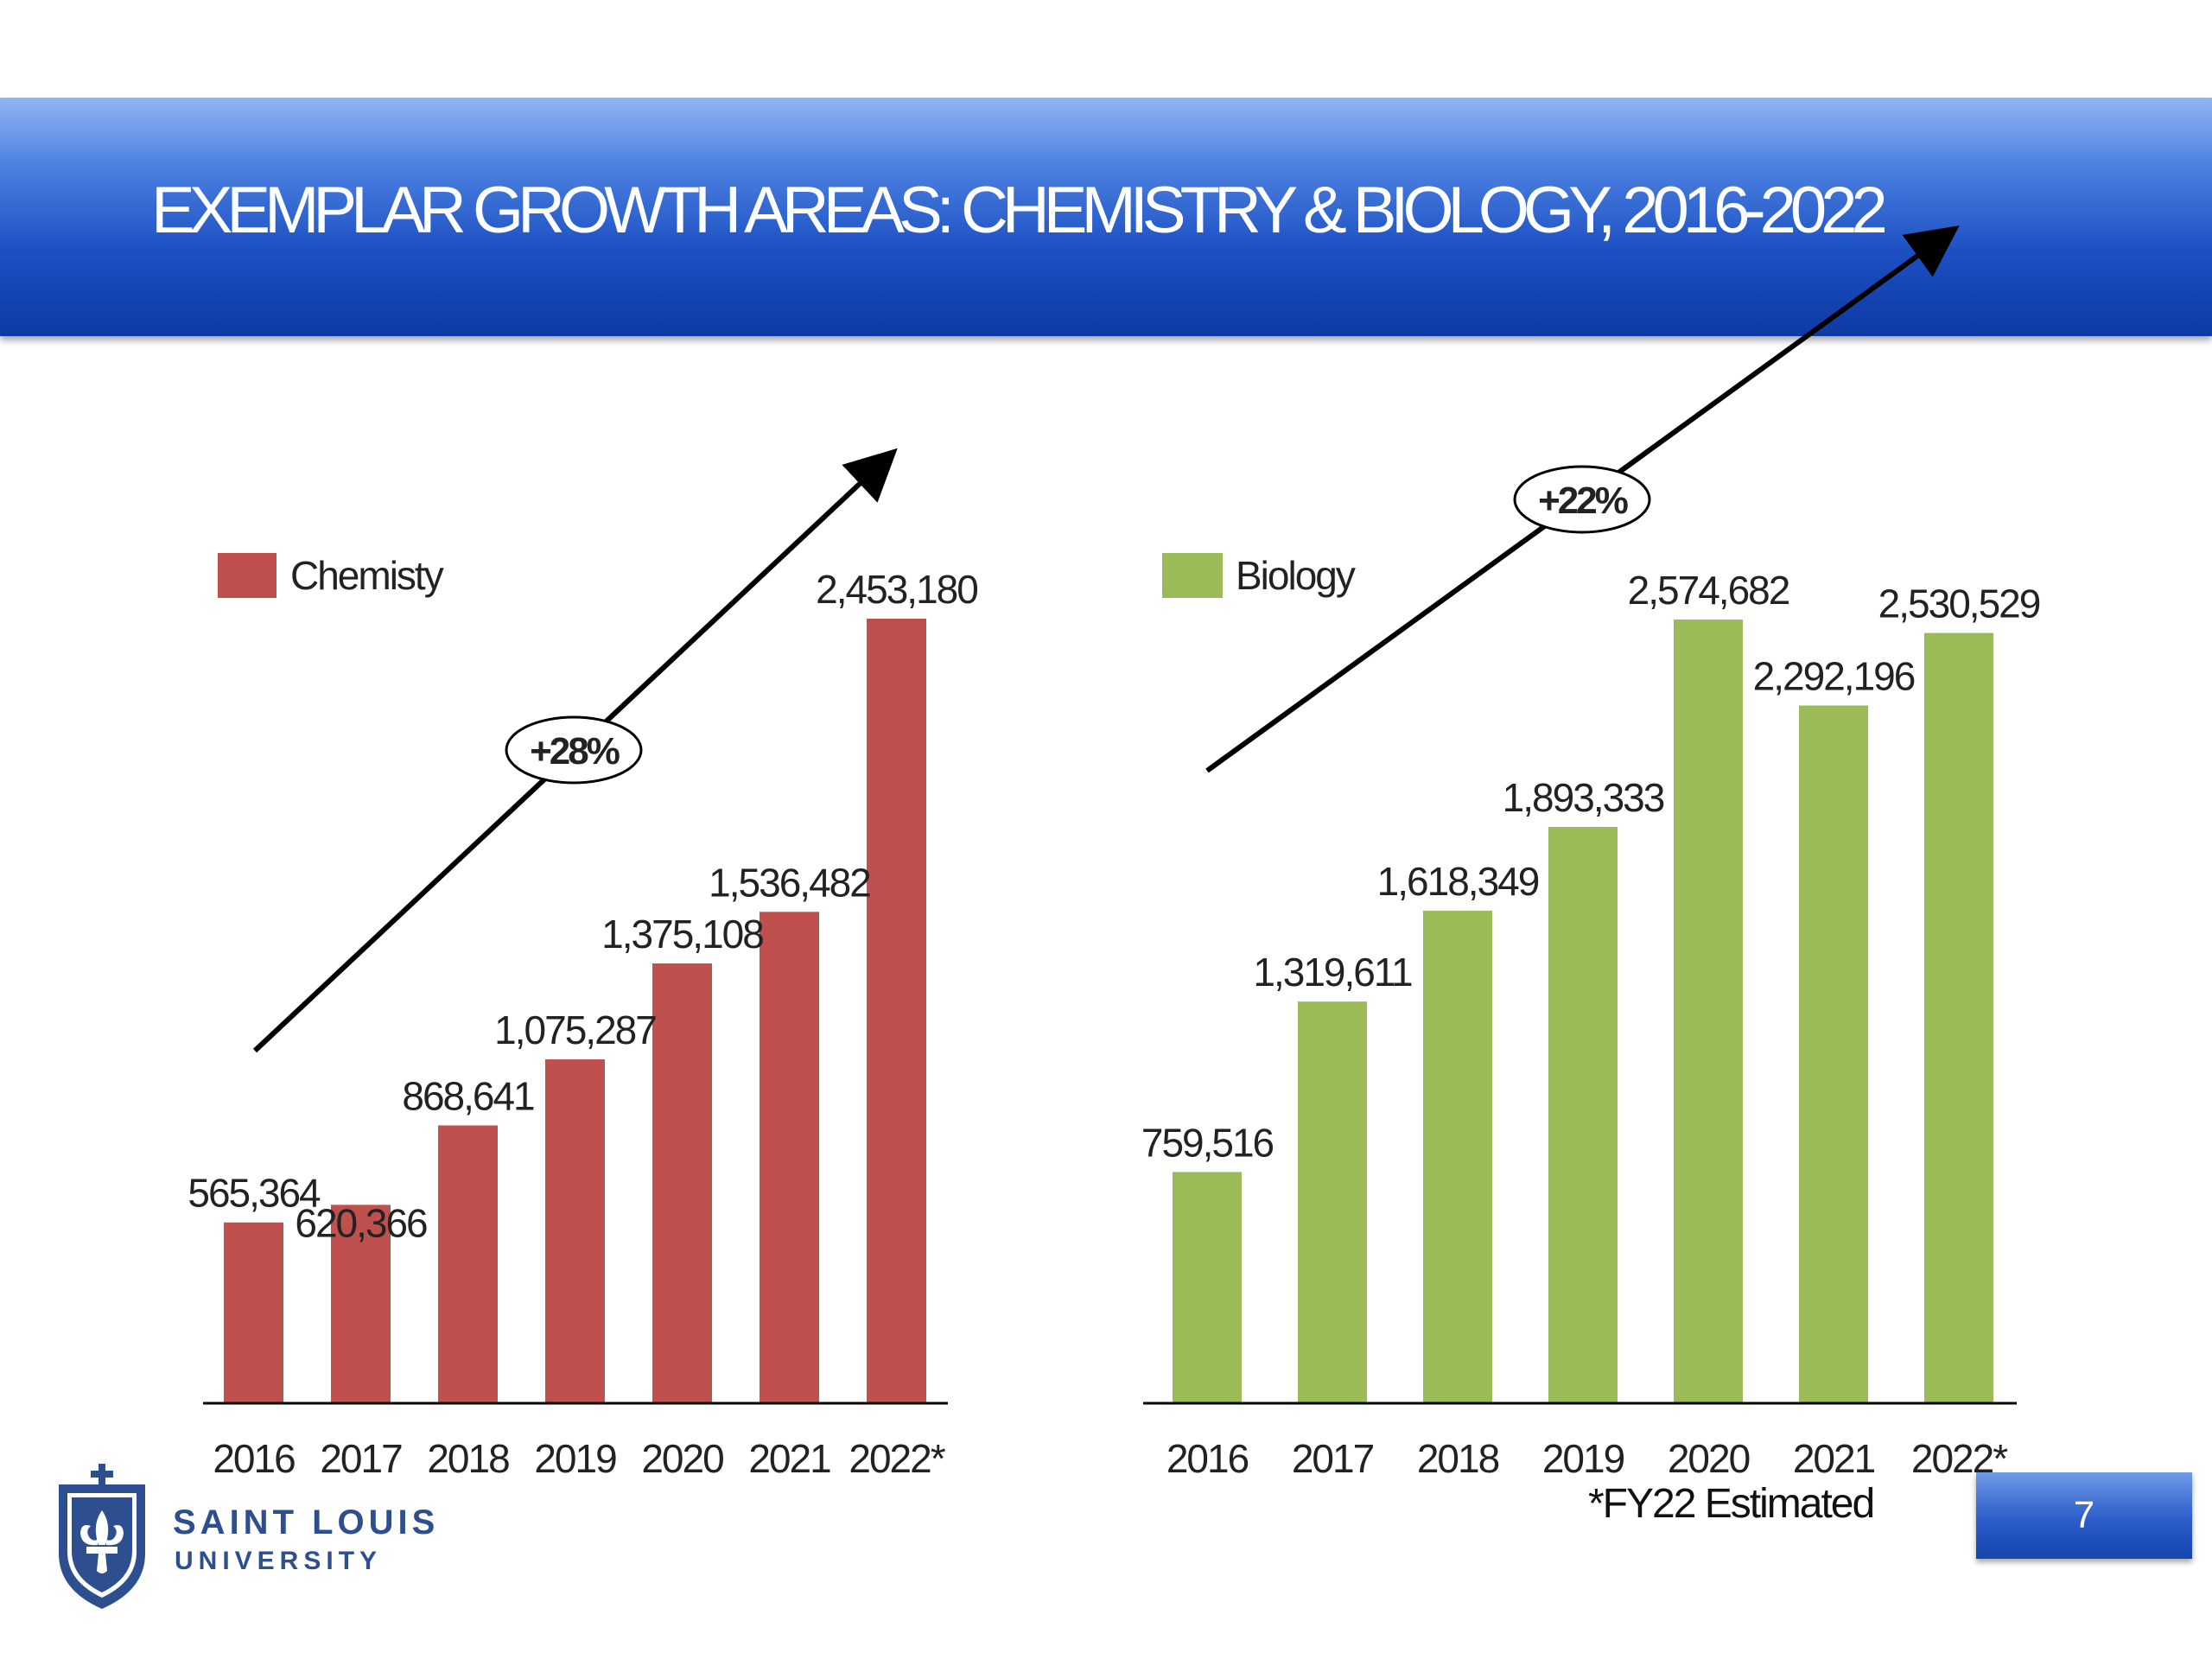 The width and height of the screenshot is (2212, 1659). Describe the element at coordinates (1458, 881) in the screenshot. I see `biology-value-label: 1,618,349` at that location.